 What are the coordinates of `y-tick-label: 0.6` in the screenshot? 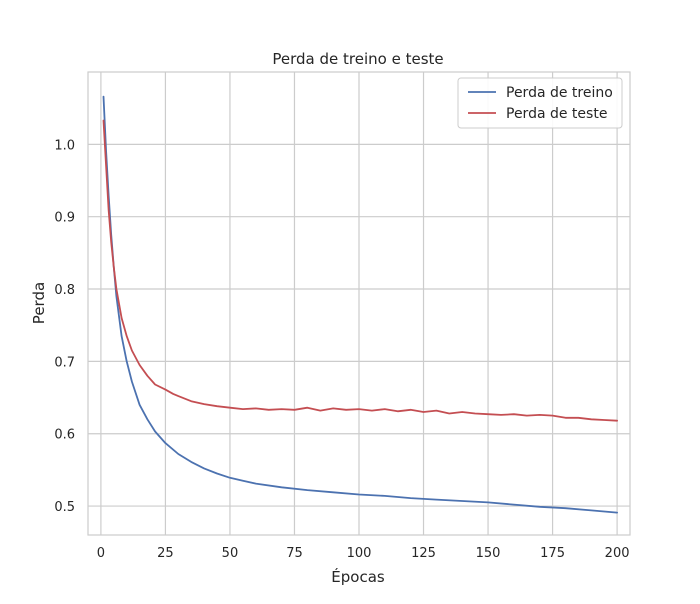 It's located at (64, 435).